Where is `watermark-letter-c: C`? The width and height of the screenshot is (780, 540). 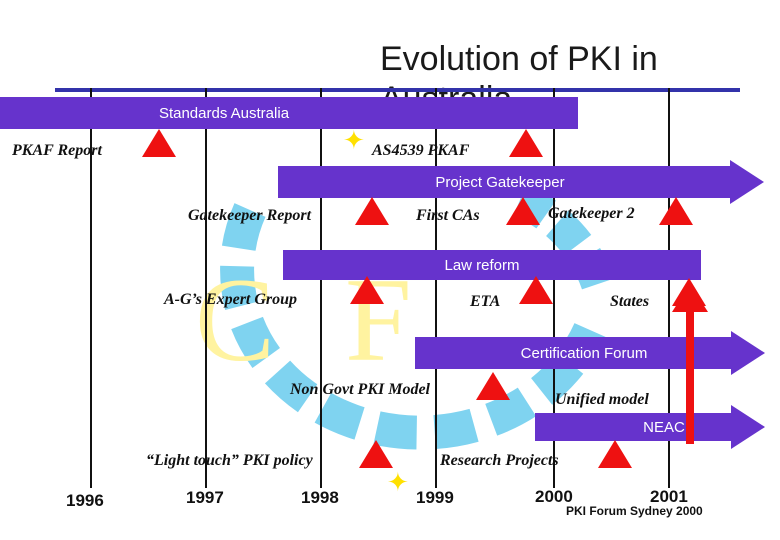
watermark-letter-c: C is located at coordinates (235, 319).